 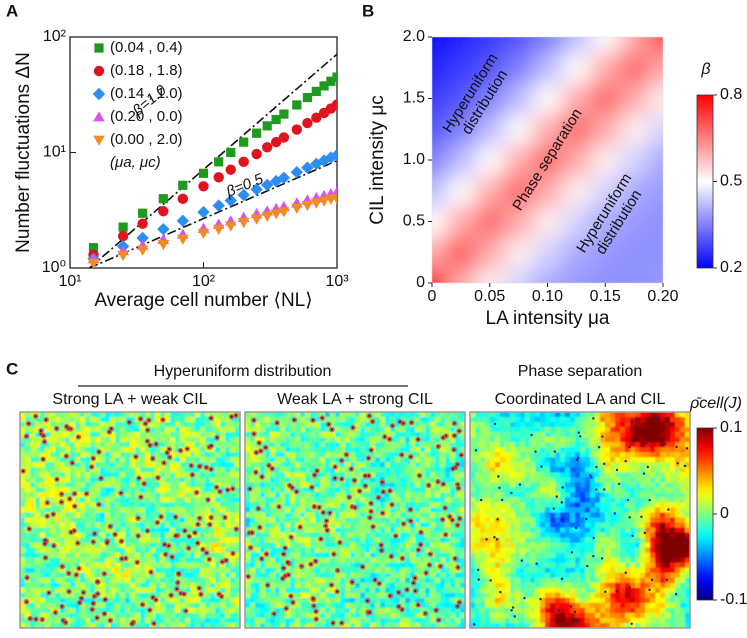 What do you see at coordinates (213, 213) in the screenshot?
I see `reference-line` at bounding box center [213, 213].